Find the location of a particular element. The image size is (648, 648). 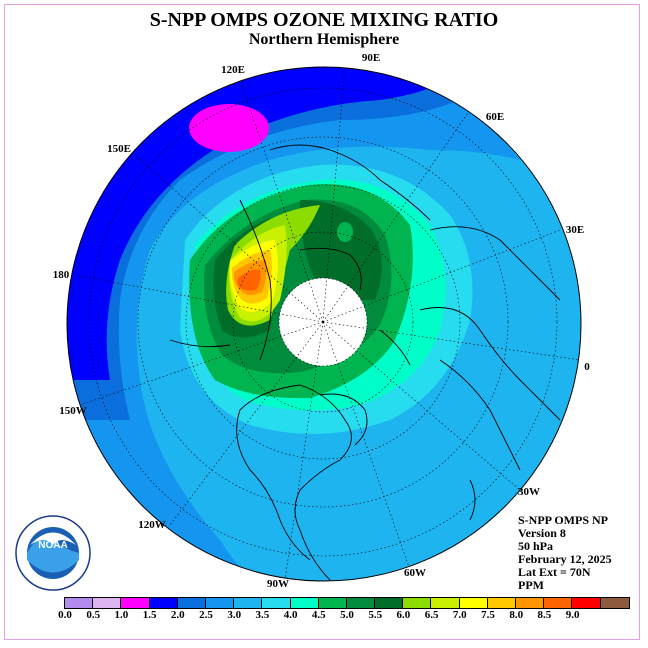

colorbar-label: 3.5 is located at coordinates (262, 615).